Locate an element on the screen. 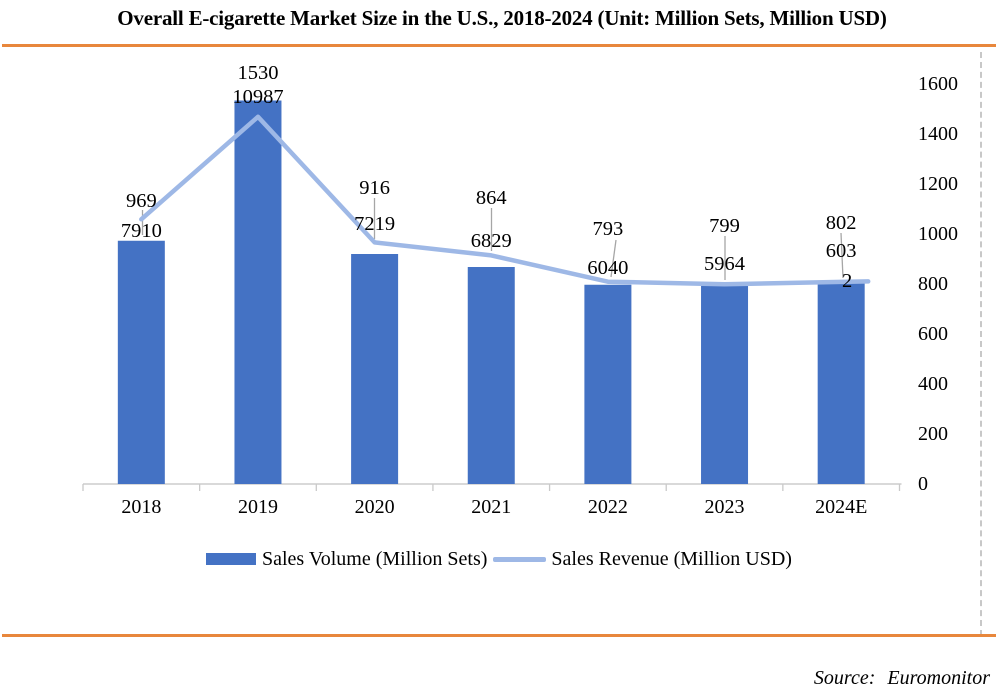  volume-label-2018: 7910 is located at coordinates (141, 231).